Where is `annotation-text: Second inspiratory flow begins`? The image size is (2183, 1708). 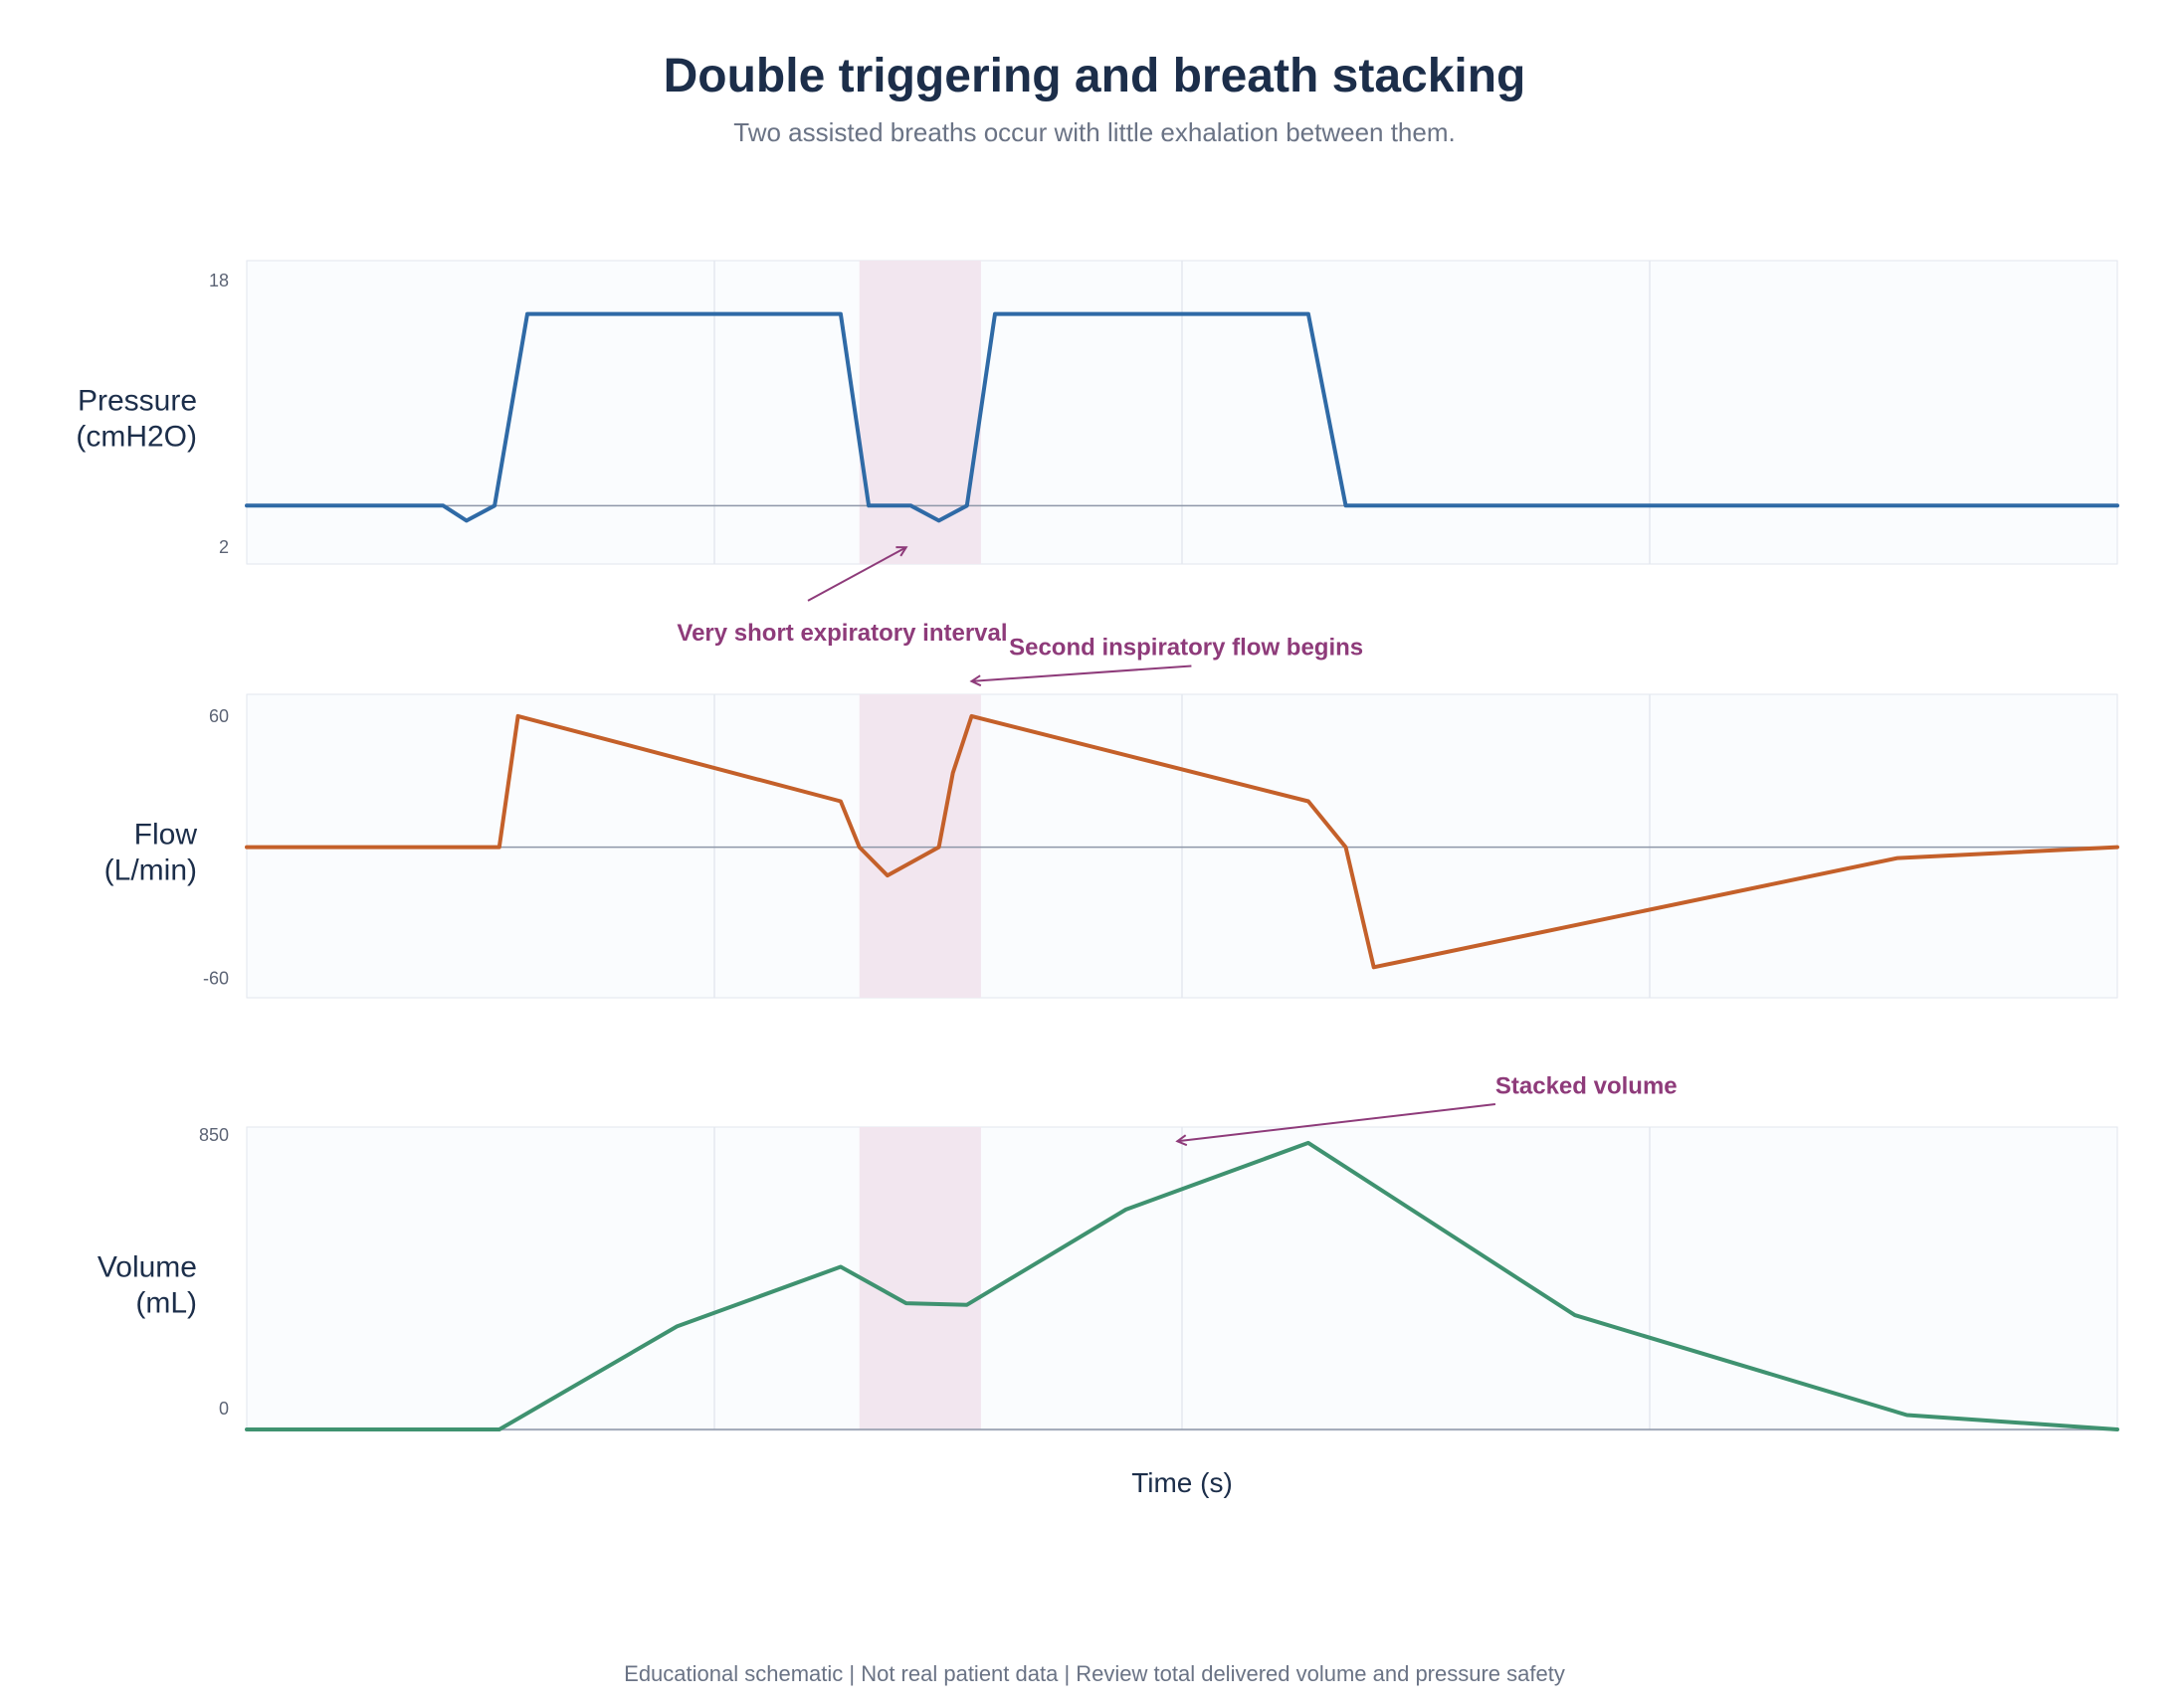
annotation-text: Second inspiratory flow begins is located at coordinates (1186, 648).